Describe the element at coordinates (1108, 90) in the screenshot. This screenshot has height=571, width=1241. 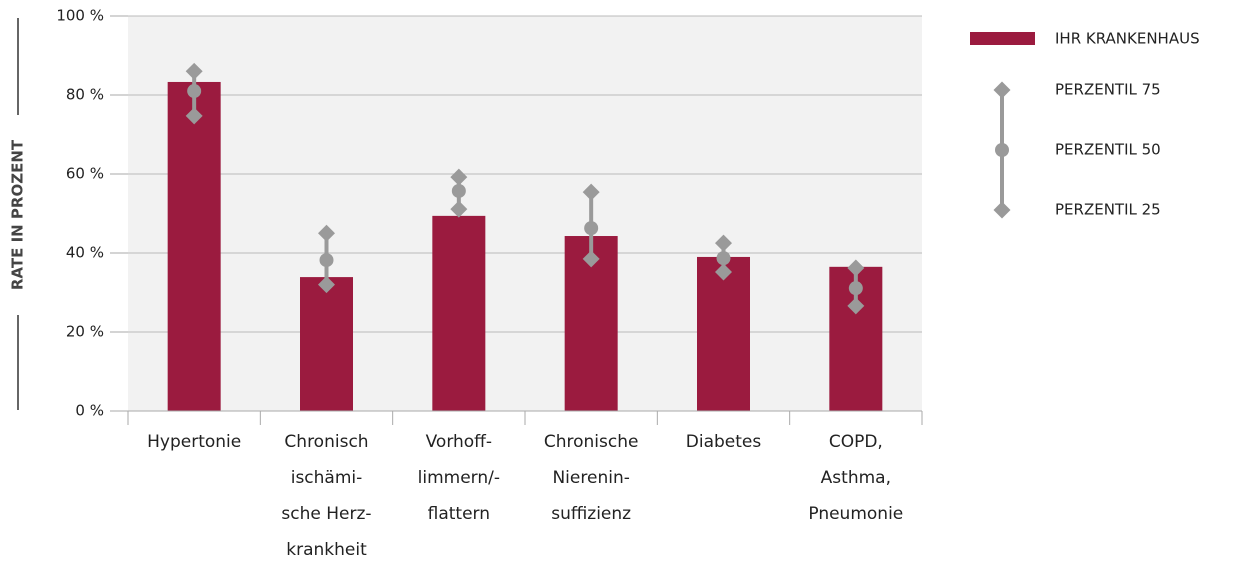
I see `legend-label: PERZENTIL 75` at that location.